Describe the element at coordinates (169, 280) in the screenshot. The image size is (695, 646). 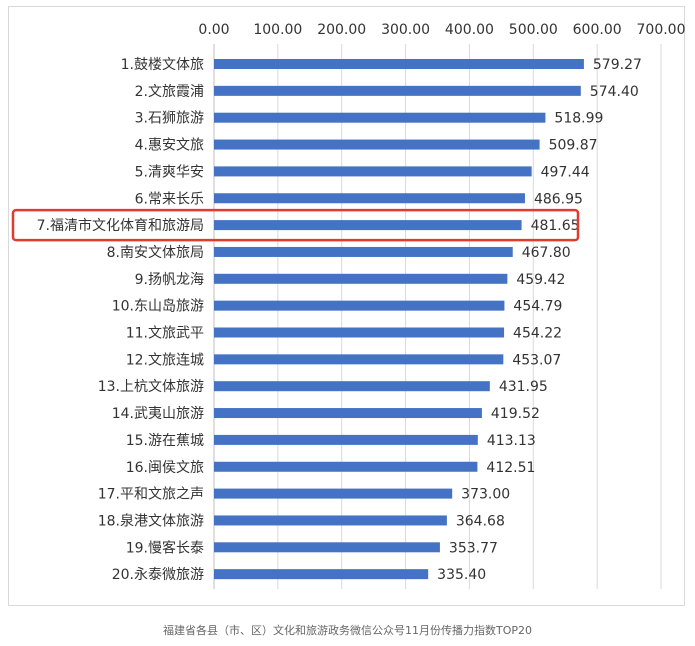
I see `category-label: 9.扬帆龙海` at that location.